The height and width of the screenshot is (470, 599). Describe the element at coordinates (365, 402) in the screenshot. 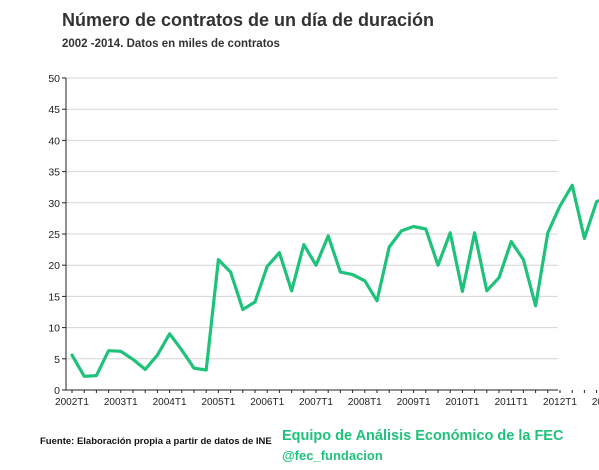

I see `x-tick-label: 2008T1` at that location.